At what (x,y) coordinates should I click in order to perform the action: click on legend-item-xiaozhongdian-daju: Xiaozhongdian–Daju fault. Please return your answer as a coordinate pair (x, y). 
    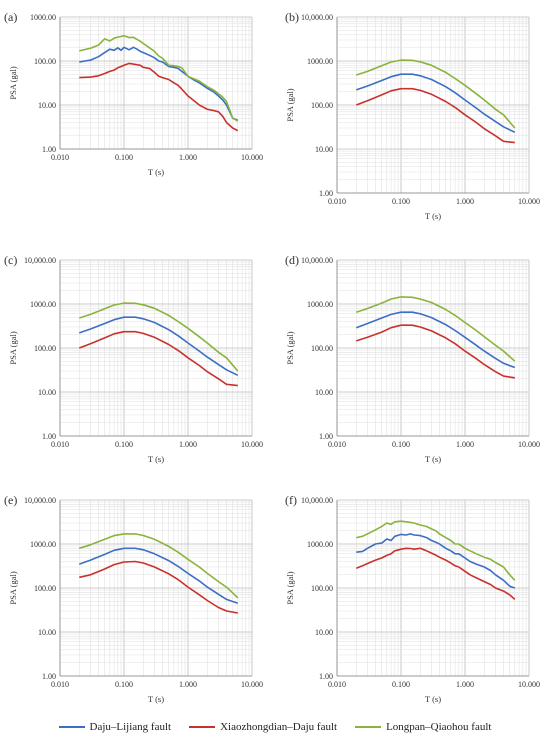
    Looking at the image, I should click on (263, 727).